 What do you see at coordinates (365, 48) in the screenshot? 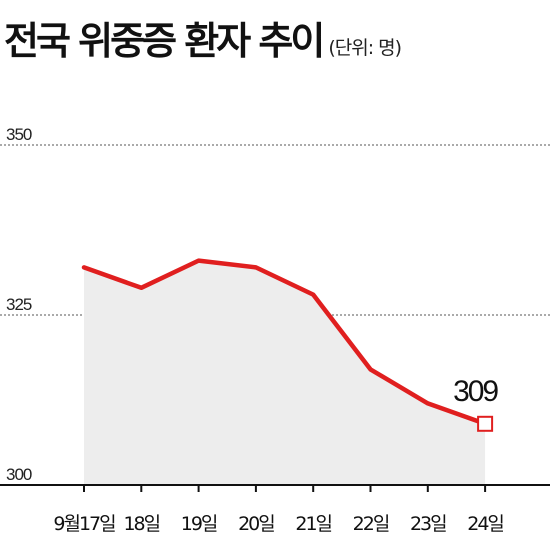
I see `unit-label: (단위: 명)` at bounding box center [365, 48].